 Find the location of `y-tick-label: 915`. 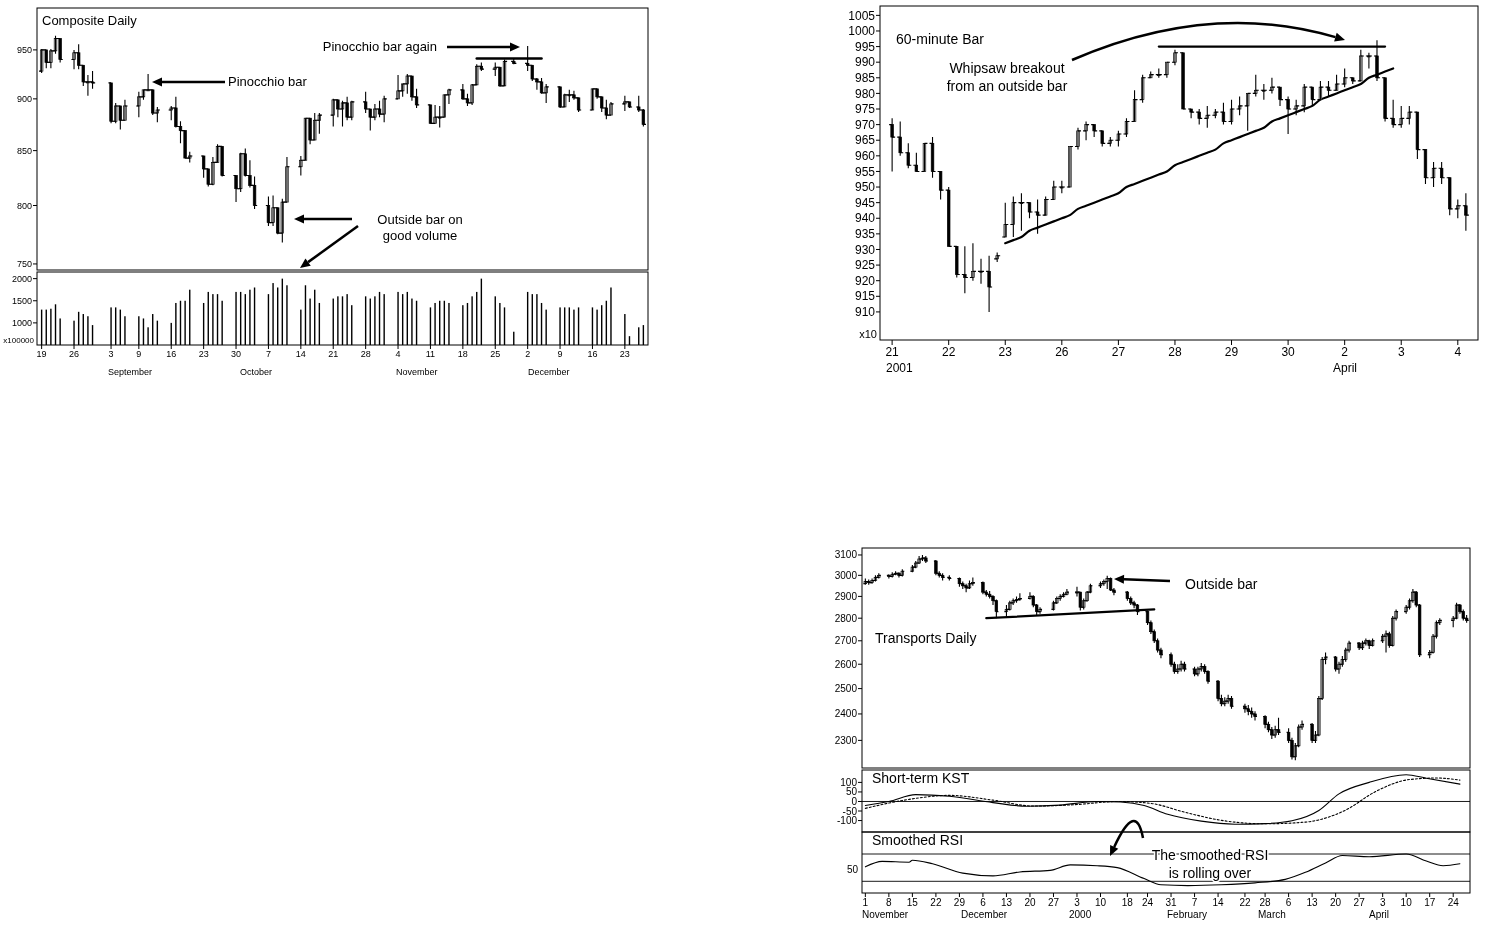

y-tick-label: 915 is located at coordinates (865, 296).